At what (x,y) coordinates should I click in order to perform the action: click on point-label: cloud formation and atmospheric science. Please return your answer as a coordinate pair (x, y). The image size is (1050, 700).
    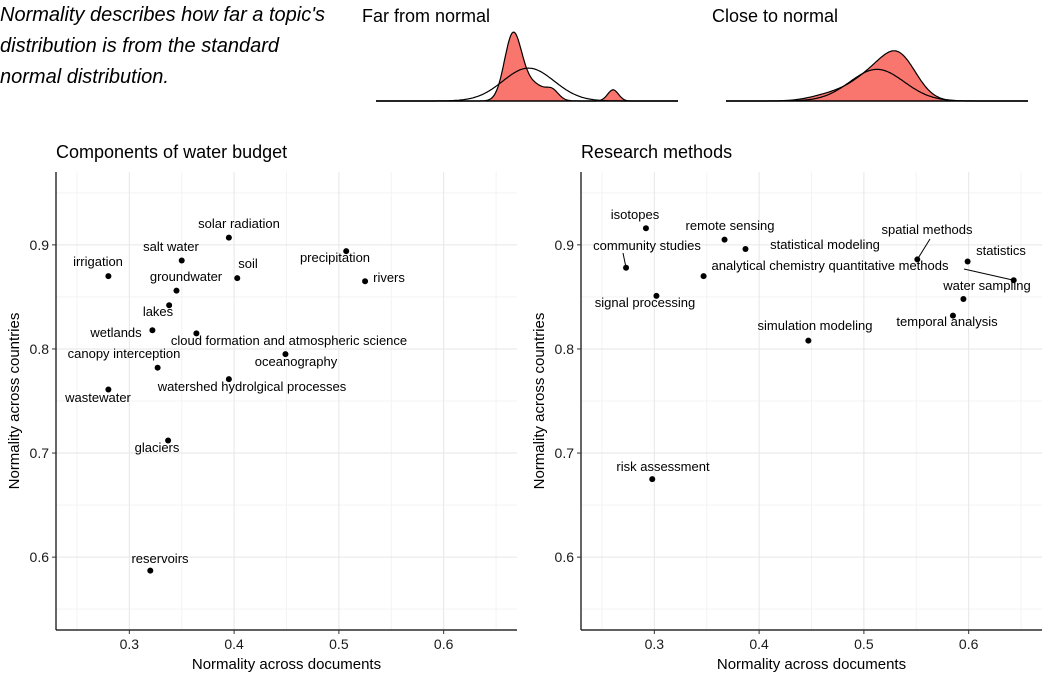
    Looking at the image, I should click on (289, 340).